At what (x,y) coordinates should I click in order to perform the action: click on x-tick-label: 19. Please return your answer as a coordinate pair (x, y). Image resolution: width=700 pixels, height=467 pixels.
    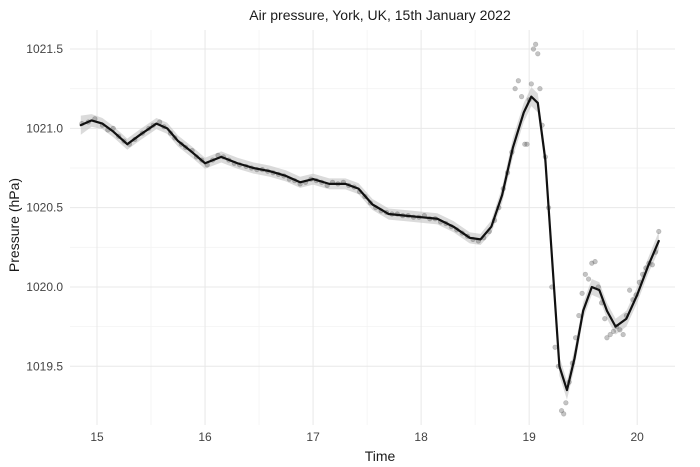
    Looking at the image, I should click on (529, 437).